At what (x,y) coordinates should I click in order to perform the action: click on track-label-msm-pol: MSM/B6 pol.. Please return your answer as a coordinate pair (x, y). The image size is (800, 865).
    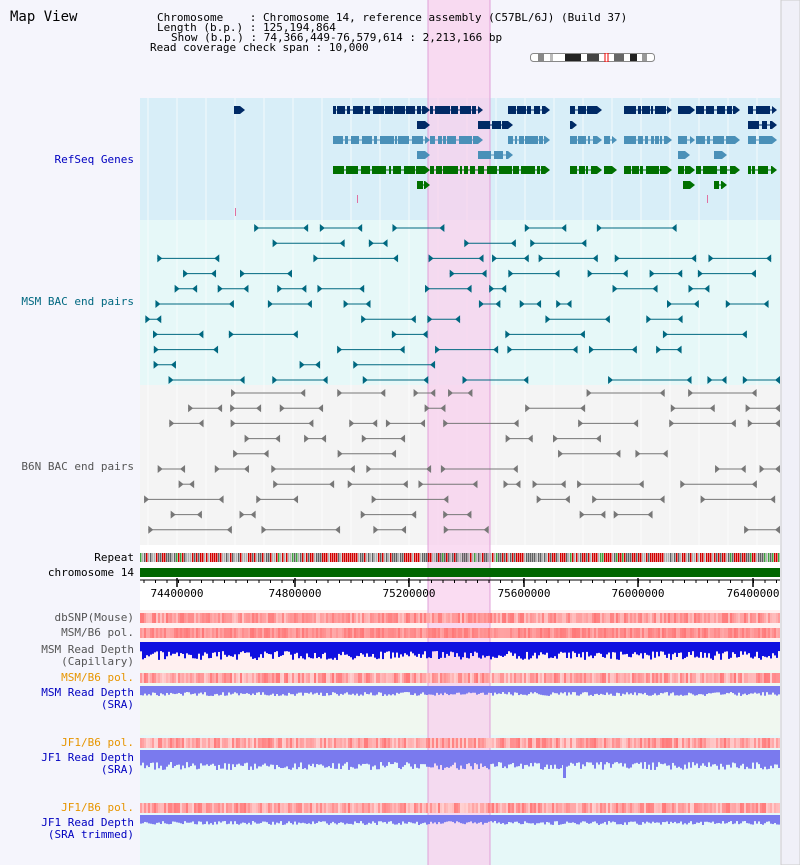
    Looking at the image, I should click on (97, 632).